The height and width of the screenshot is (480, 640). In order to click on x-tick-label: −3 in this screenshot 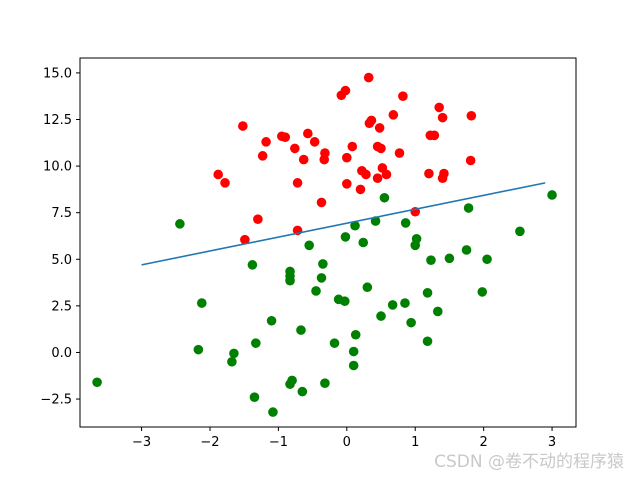, I will do `click(141, 442)`.